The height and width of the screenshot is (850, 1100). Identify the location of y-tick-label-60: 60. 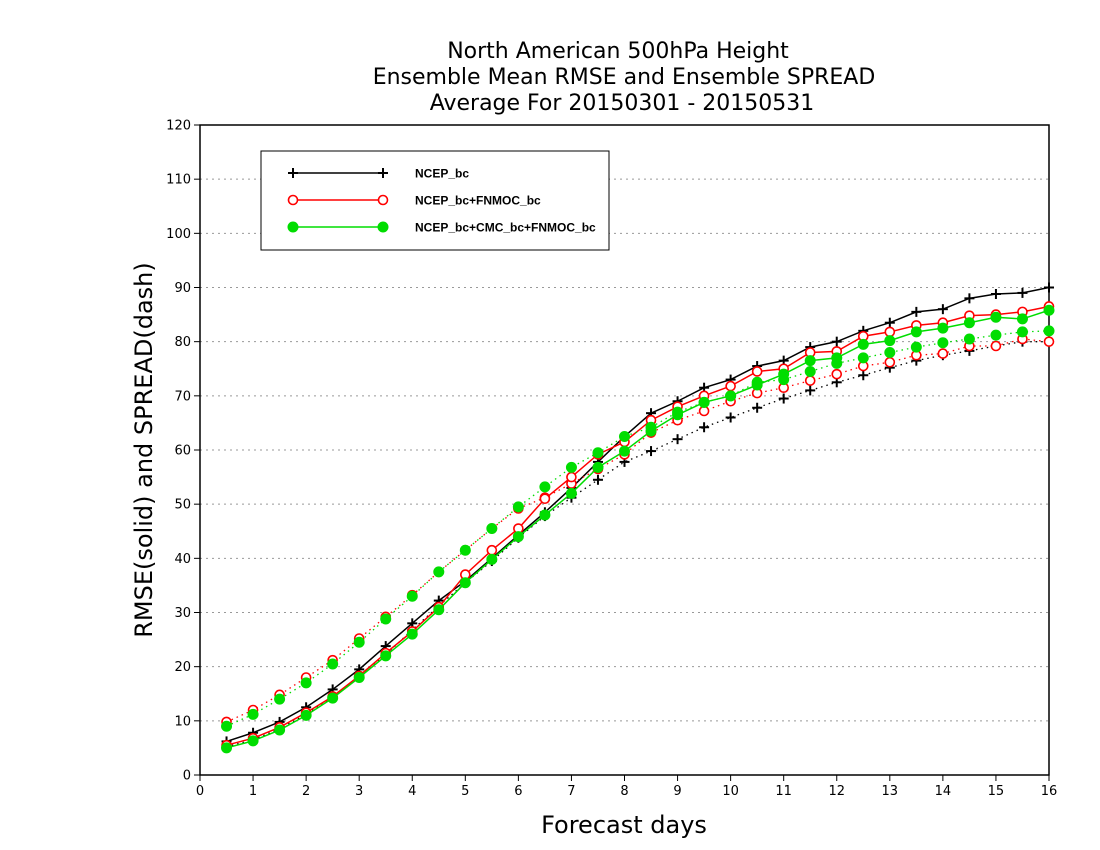
(182, 451).